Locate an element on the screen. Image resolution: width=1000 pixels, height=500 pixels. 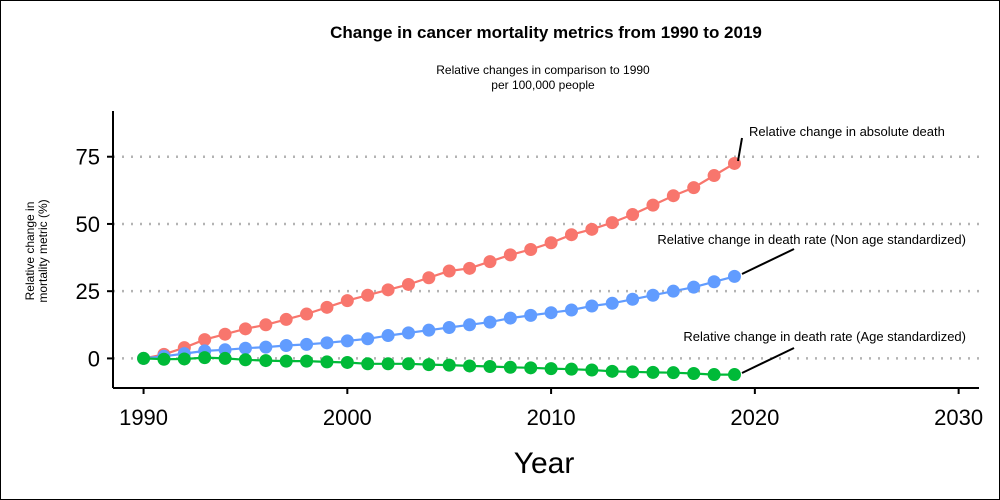
x-tick-labels: 1990 2000 2010 2020 2030 is located at coordinates (551, 417).